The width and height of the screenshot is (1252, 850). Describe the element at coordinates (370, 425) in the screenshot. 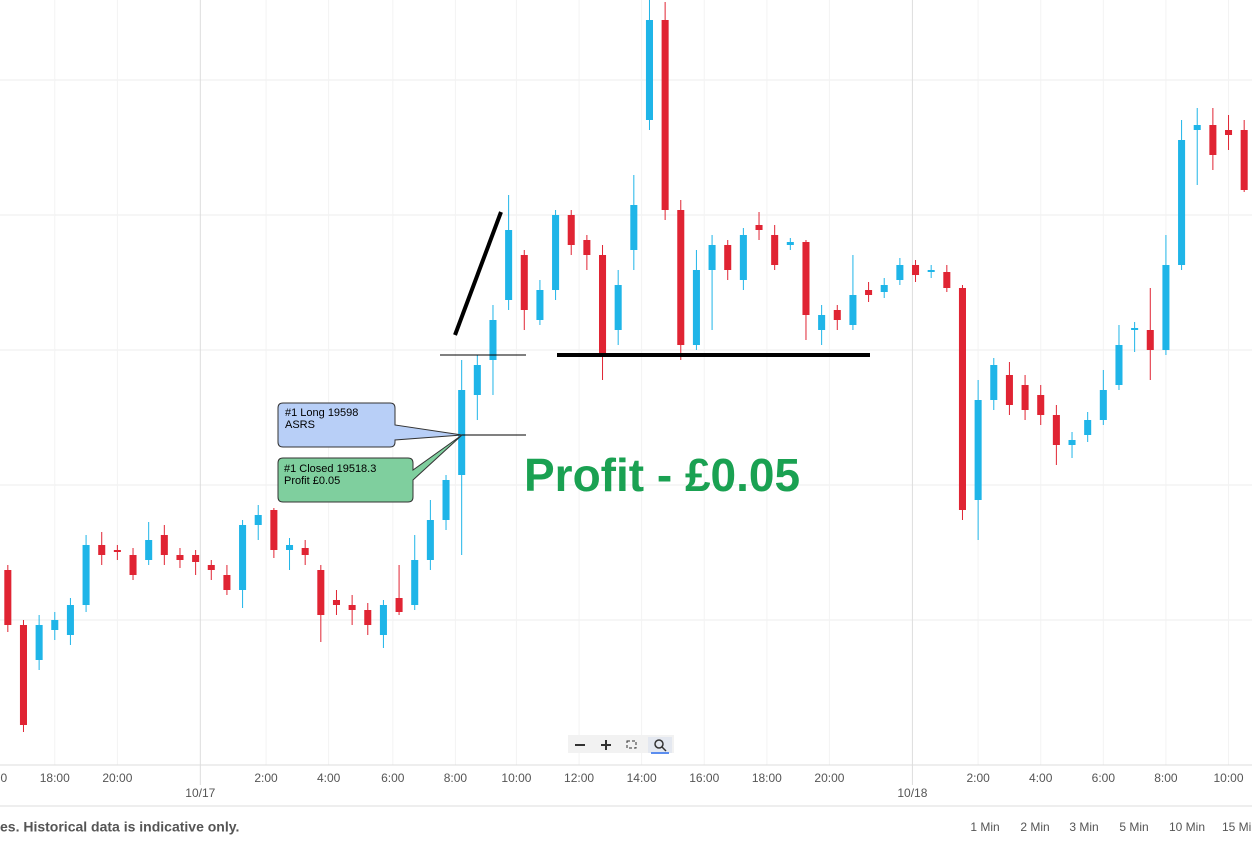

I see `entry-label-box` at that location.